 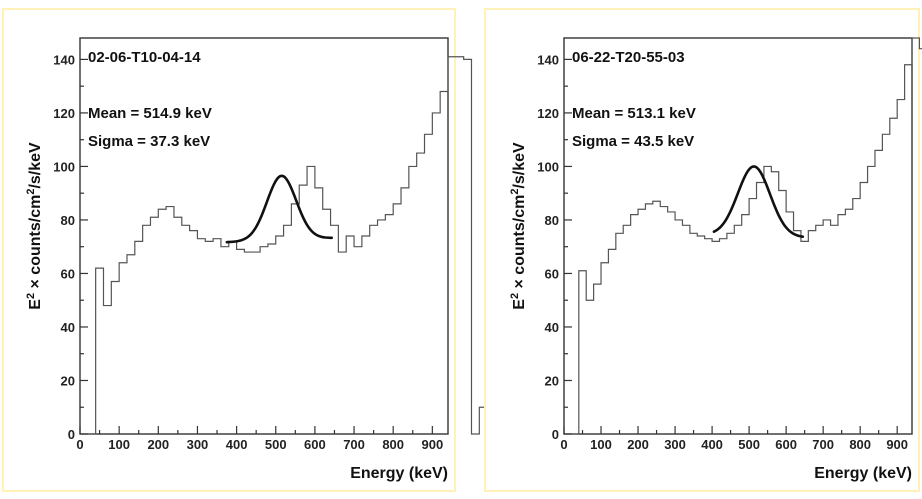 What do you see at coordinates (150, 113) in the screenshot?
I see `mean-annotation: Mean = 514.9 keV` at bounding box center [150, 113].